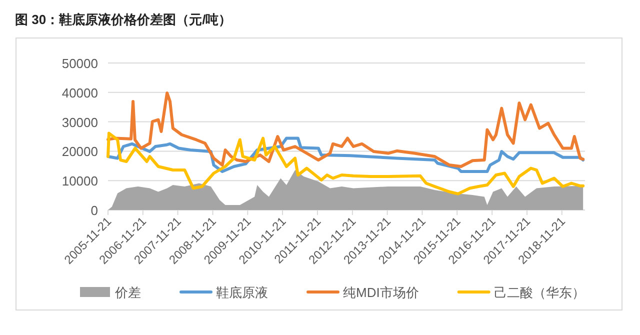 Image resolution: width=640 pixels, height=335 pixels. Describe the element at coordinates (127, 292) in the screenshot. I see `legend-label: 价差` at that location.